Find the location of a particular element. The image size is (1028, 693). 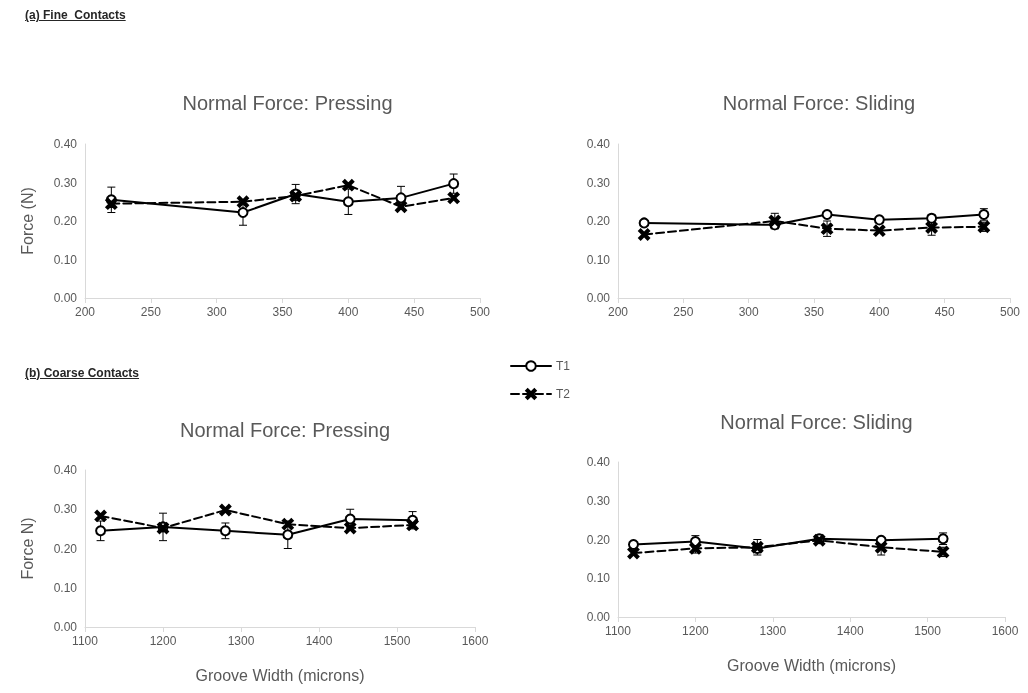

legend-label: T1 is located at coordinates (563, 366).